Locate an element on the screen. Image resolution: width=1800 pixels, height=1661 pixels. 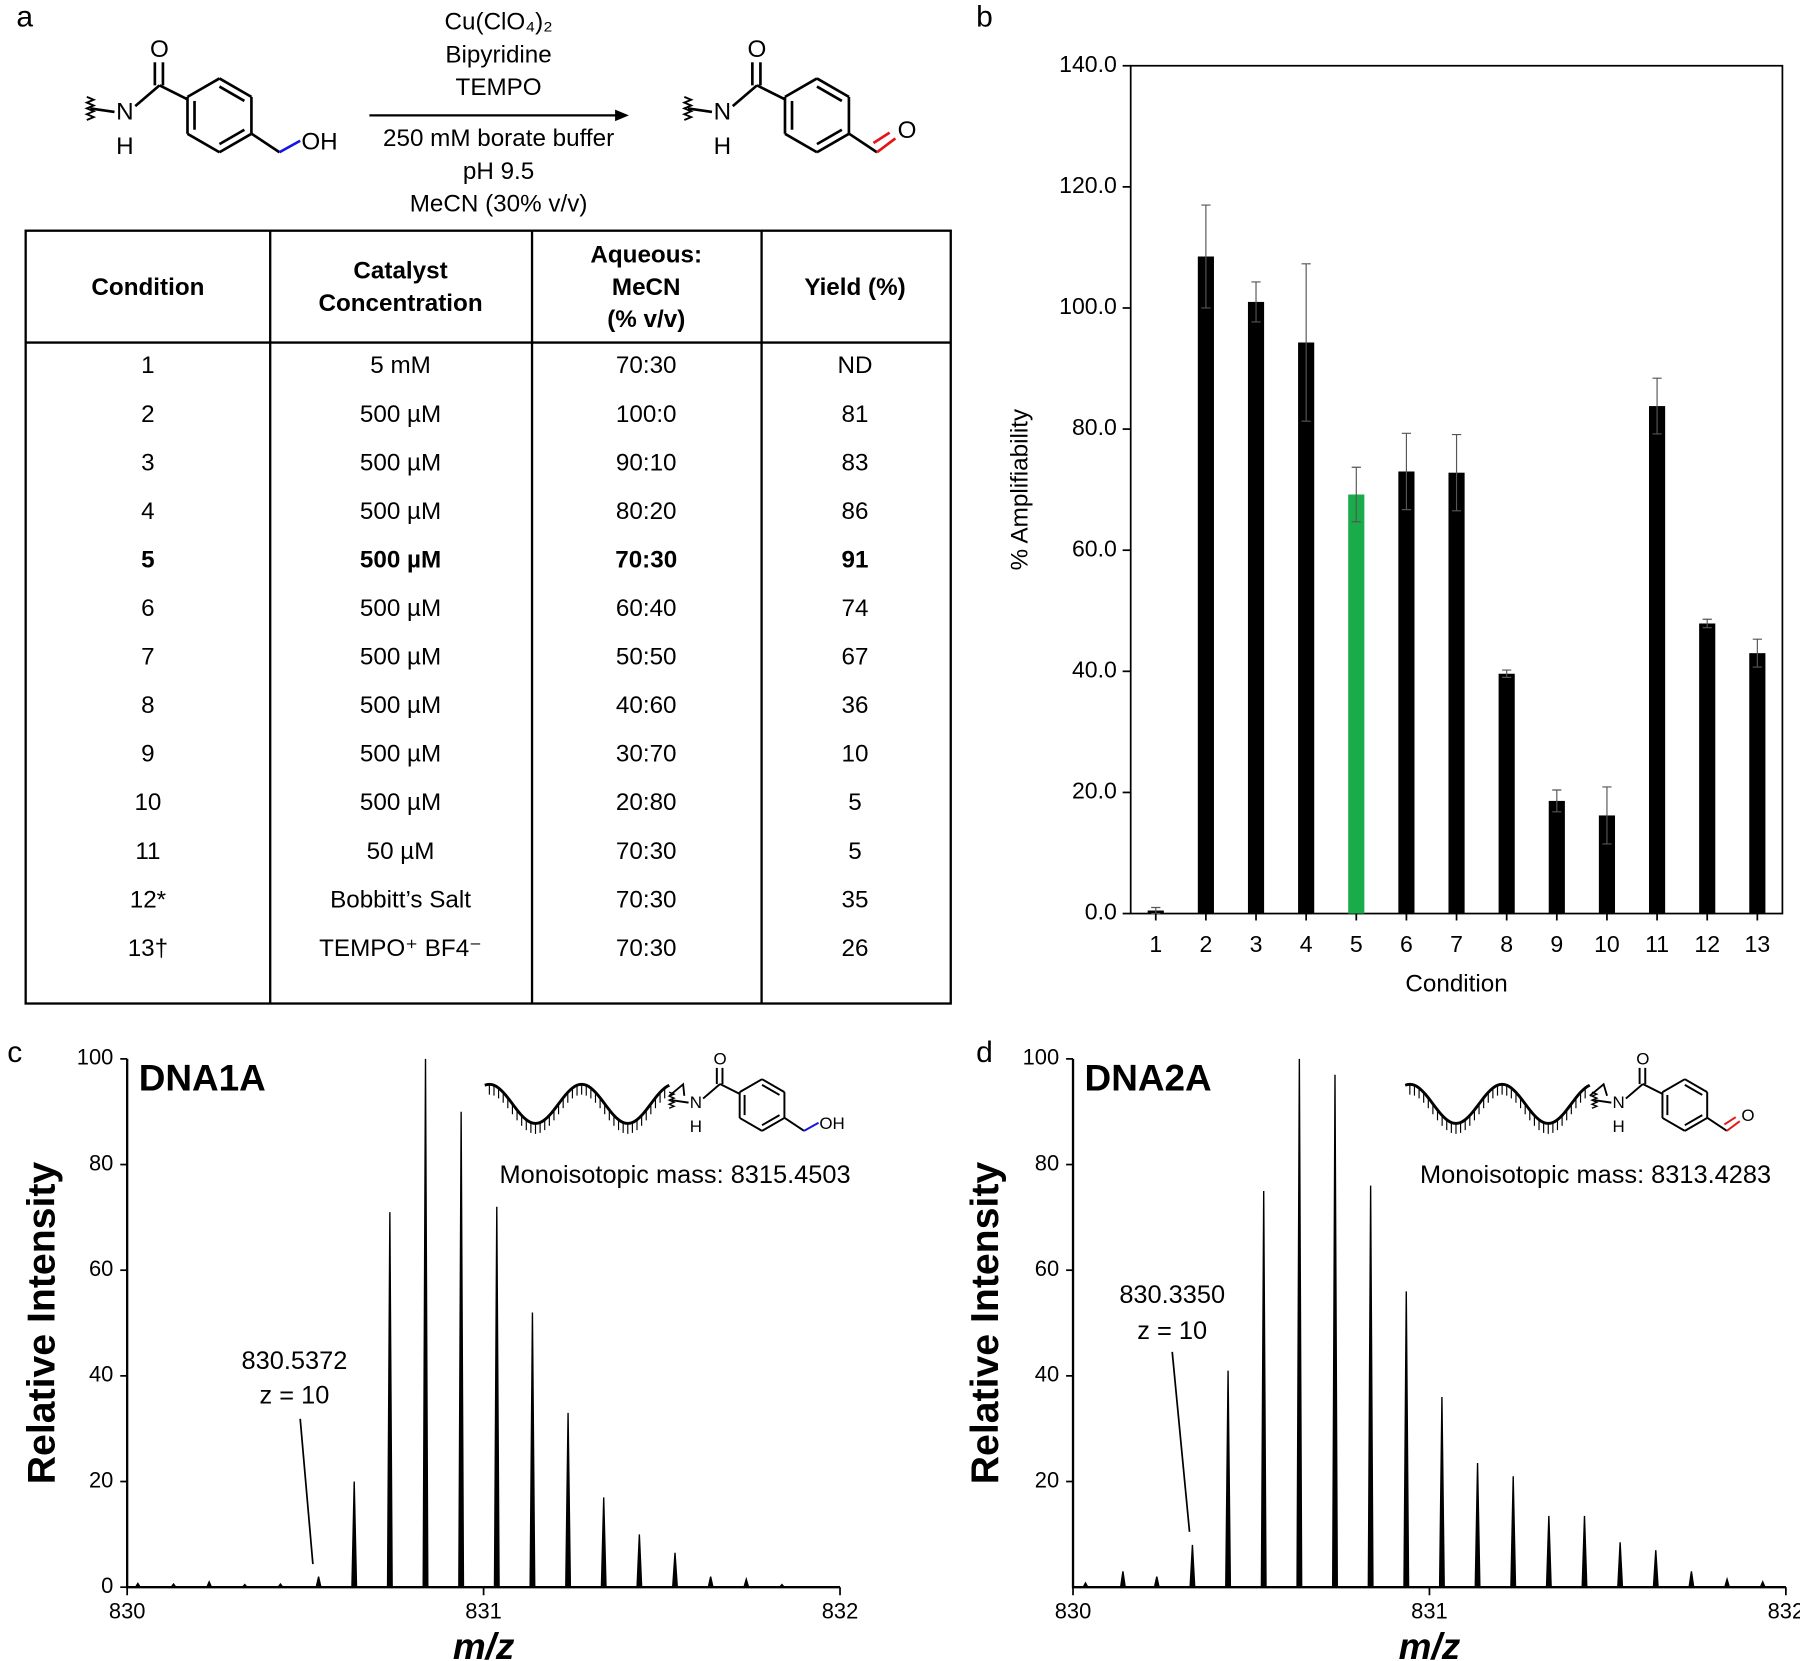
y-tick-label: 120.0 is located at coordinates (1088, 185).